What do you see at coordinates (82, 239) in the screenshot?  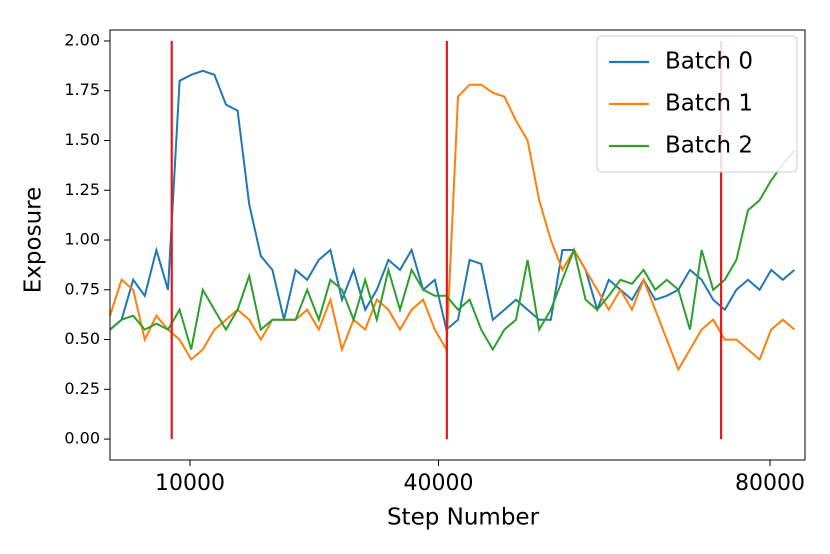 I see `y-tick-label: 1.00` at bounding box center [82, 239].